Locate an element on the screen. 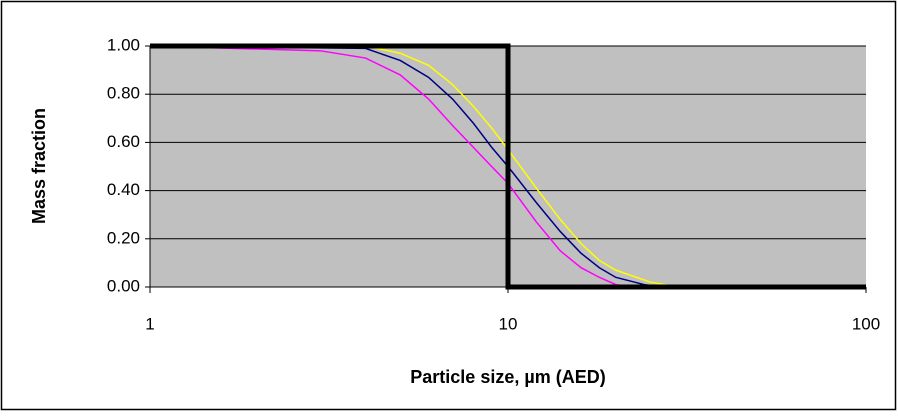 The width and height of the screenshot is (898, 417). y-tick-label: 1.00 is located at coordinates (123, 44).